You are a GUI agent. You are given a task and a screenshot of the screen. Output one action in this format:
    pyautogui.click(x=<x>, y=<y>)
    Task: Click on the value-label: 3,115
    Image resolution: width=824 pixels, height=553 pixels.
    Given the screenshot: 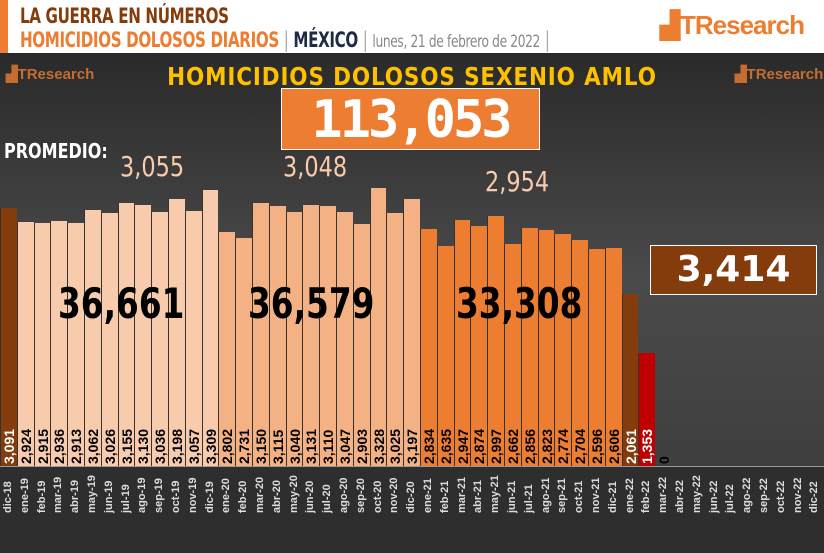 What is the action you would take?
    pyautogui.click(x=277, y=446)
    